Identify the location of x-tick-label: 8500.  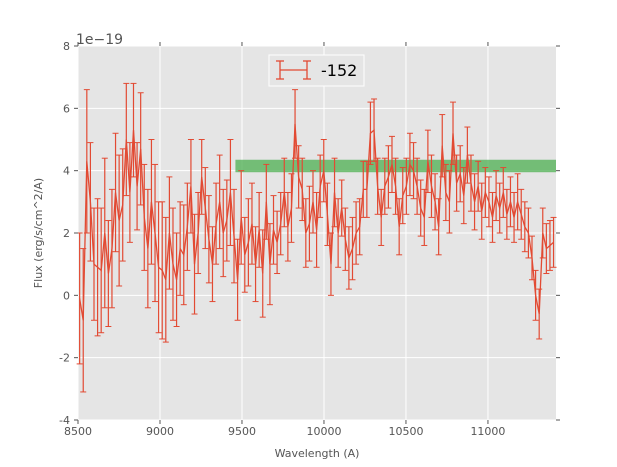
(78, 431).